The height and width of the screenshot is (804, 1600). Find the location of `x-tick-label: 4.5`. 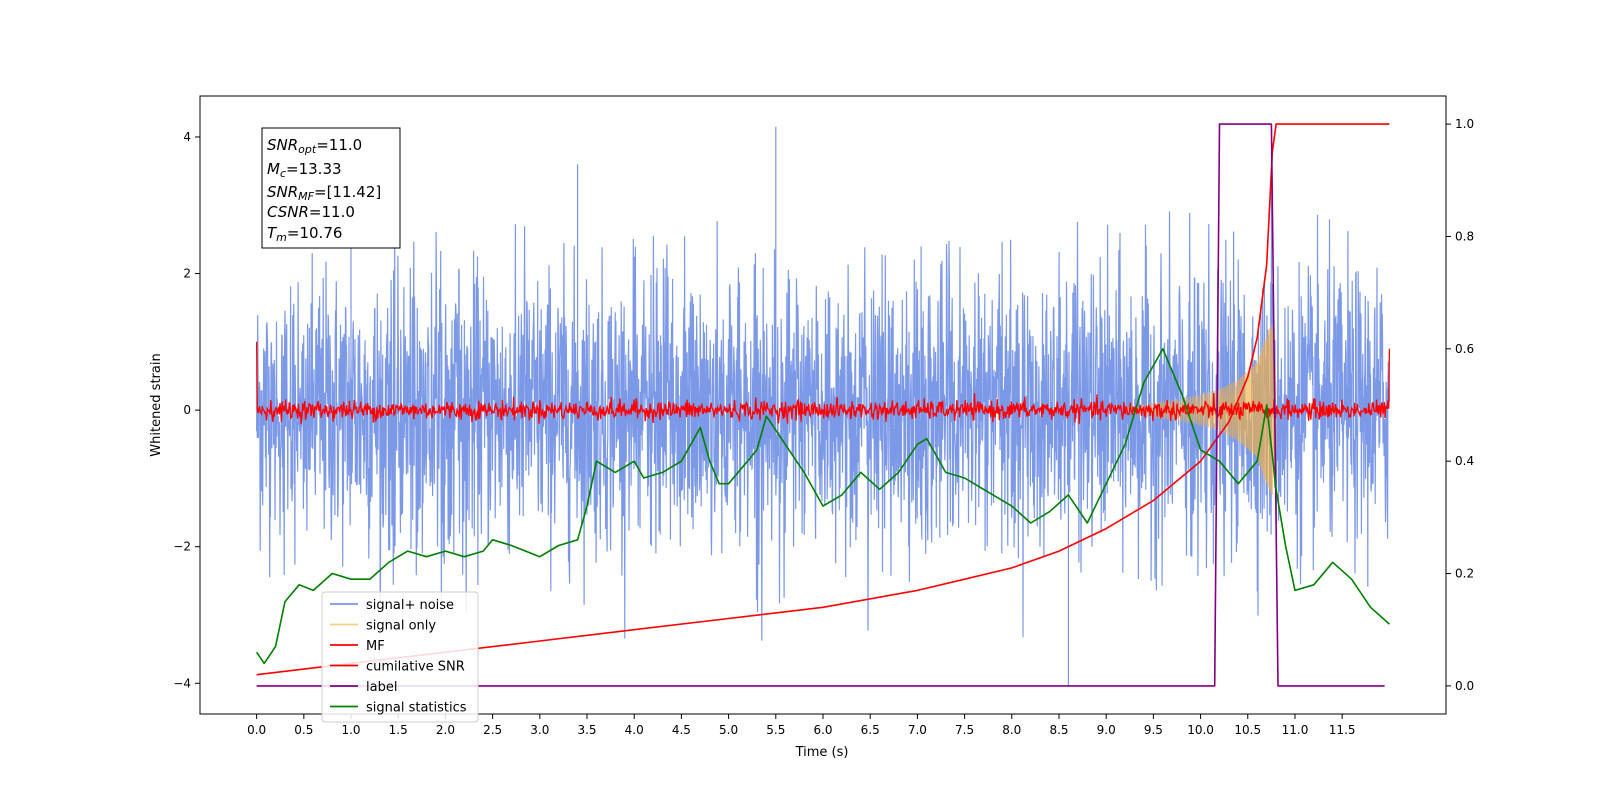

x-tick-label: 4.5 is located at coordinates (681, 730).